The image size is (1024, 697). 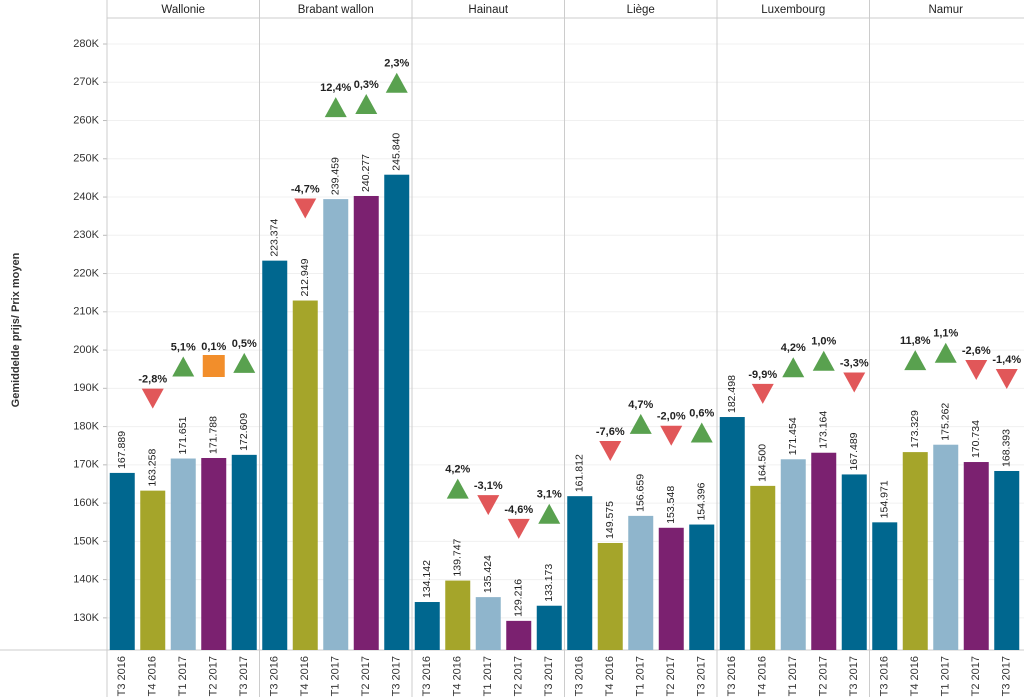 I want to click on change-label: -7,6%, so click(x=610, y=432).